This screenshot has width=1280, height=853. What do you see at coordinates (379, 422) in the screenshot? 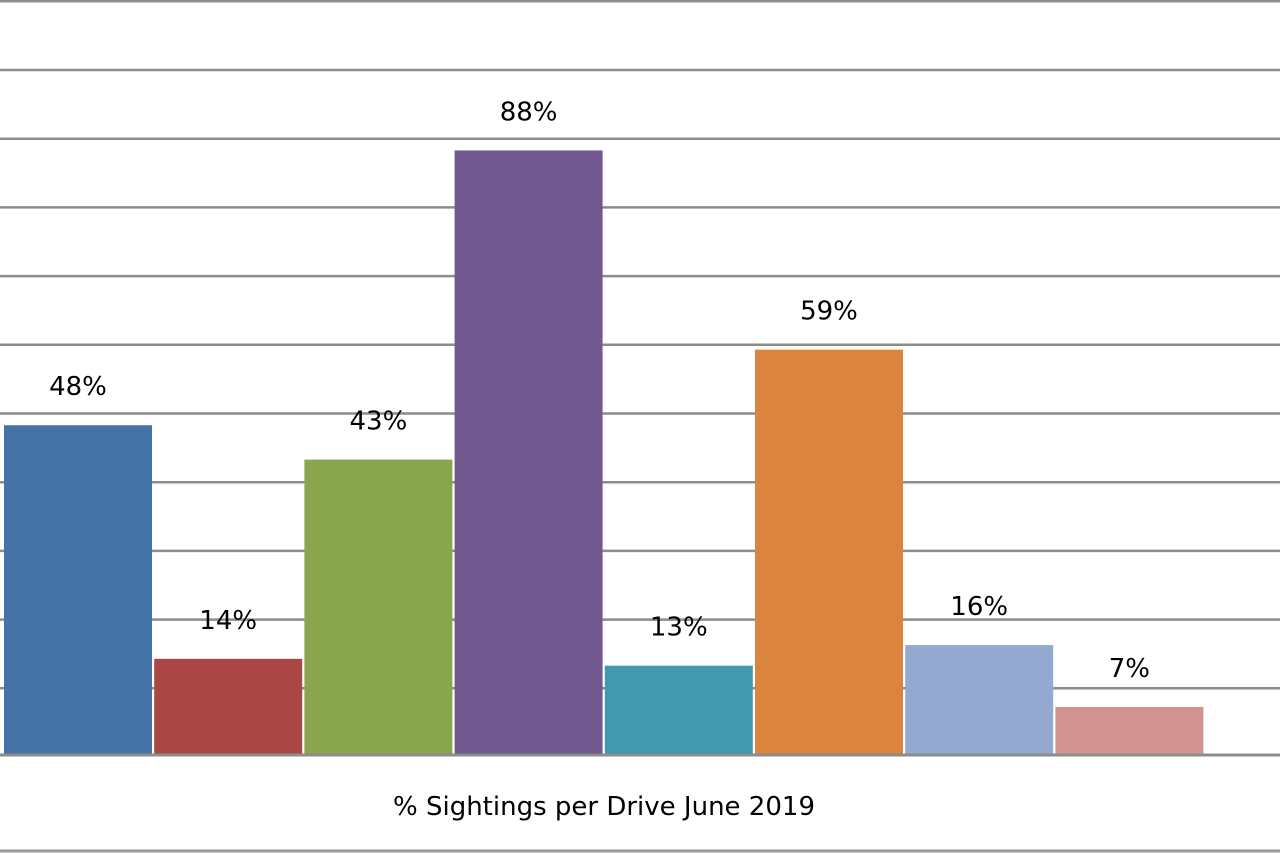
I see `data-label: 43%` at bounding box center [379, 422].